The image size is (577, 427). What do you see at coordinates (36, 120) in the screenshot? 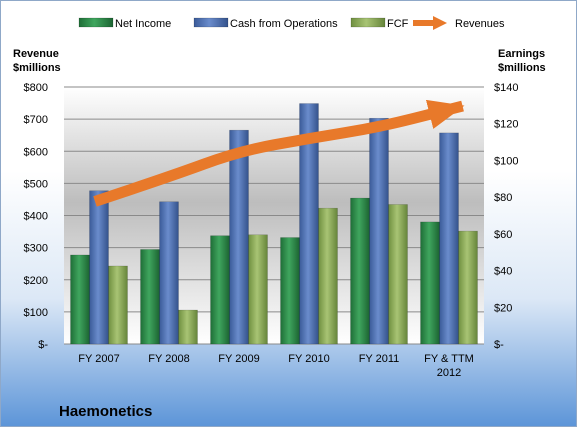
I see `left-tick-label: $700` at bounding box center [36, 120].